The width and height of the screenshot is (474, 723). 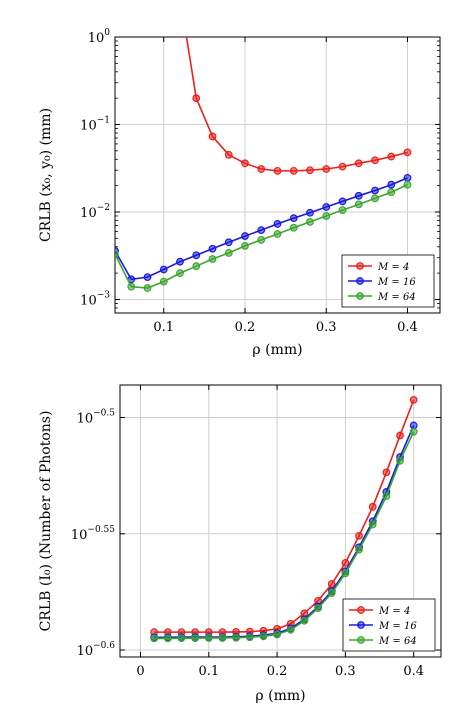 I want to click on x-tick-label: 0.4, so click(x=413, y=671).